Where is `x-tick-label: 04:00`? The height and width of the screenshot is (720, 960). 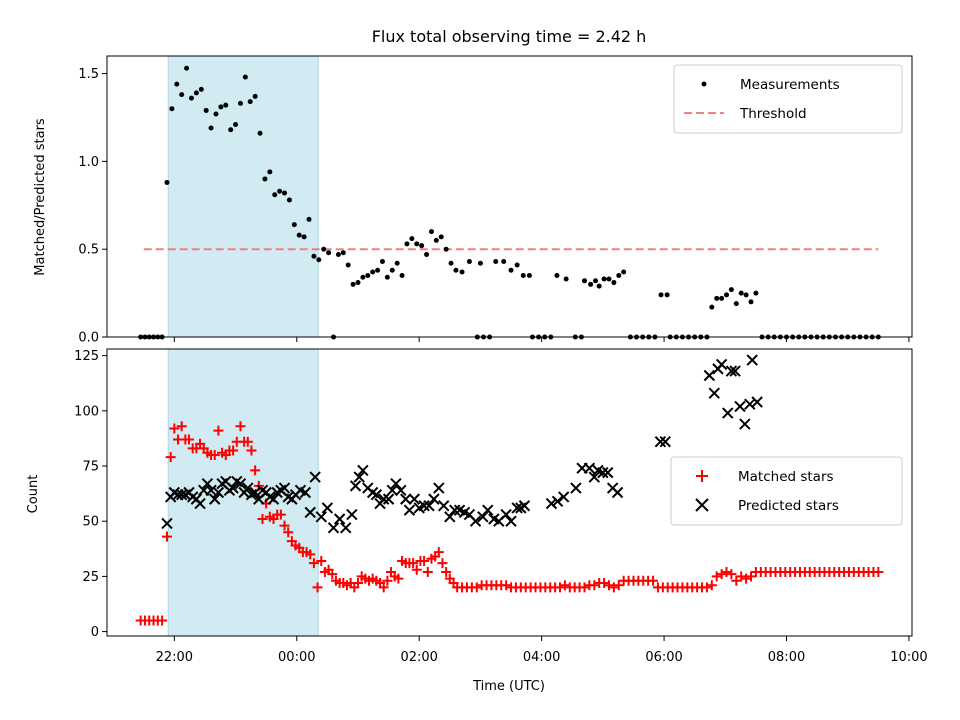
x-tick-label: 04:00 is located at coordinates (541, 657).